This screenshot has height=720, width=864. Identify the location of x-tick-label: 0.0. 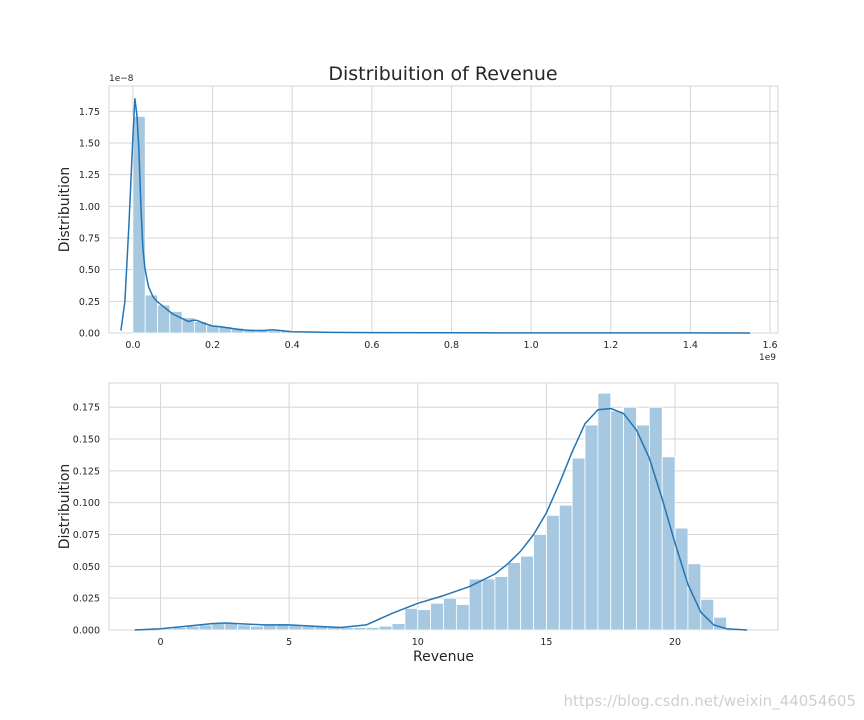
(132, 345).